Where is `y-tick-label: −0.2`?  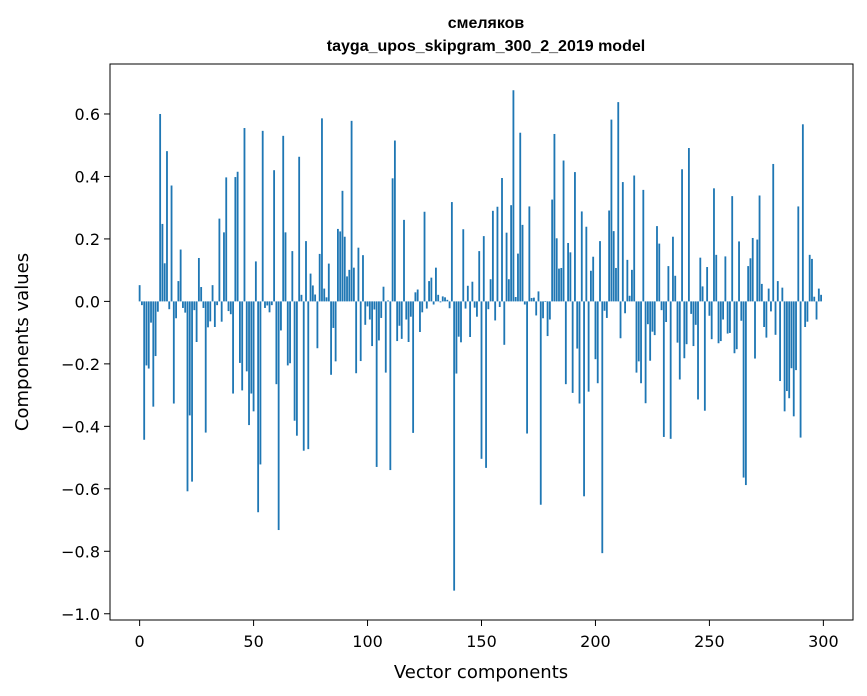 y-tick-label: −0.2 is located at coordinates (80, 364).